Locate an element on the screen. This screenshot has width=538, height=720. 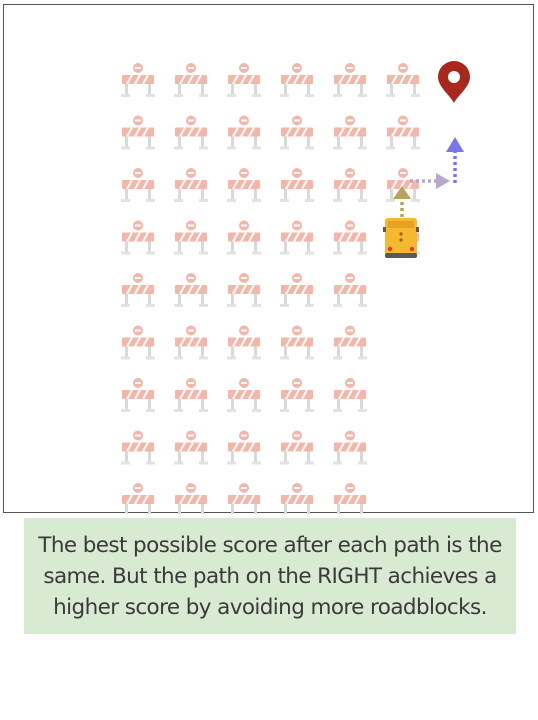
path-right-route is located at coordinates (428, 177).